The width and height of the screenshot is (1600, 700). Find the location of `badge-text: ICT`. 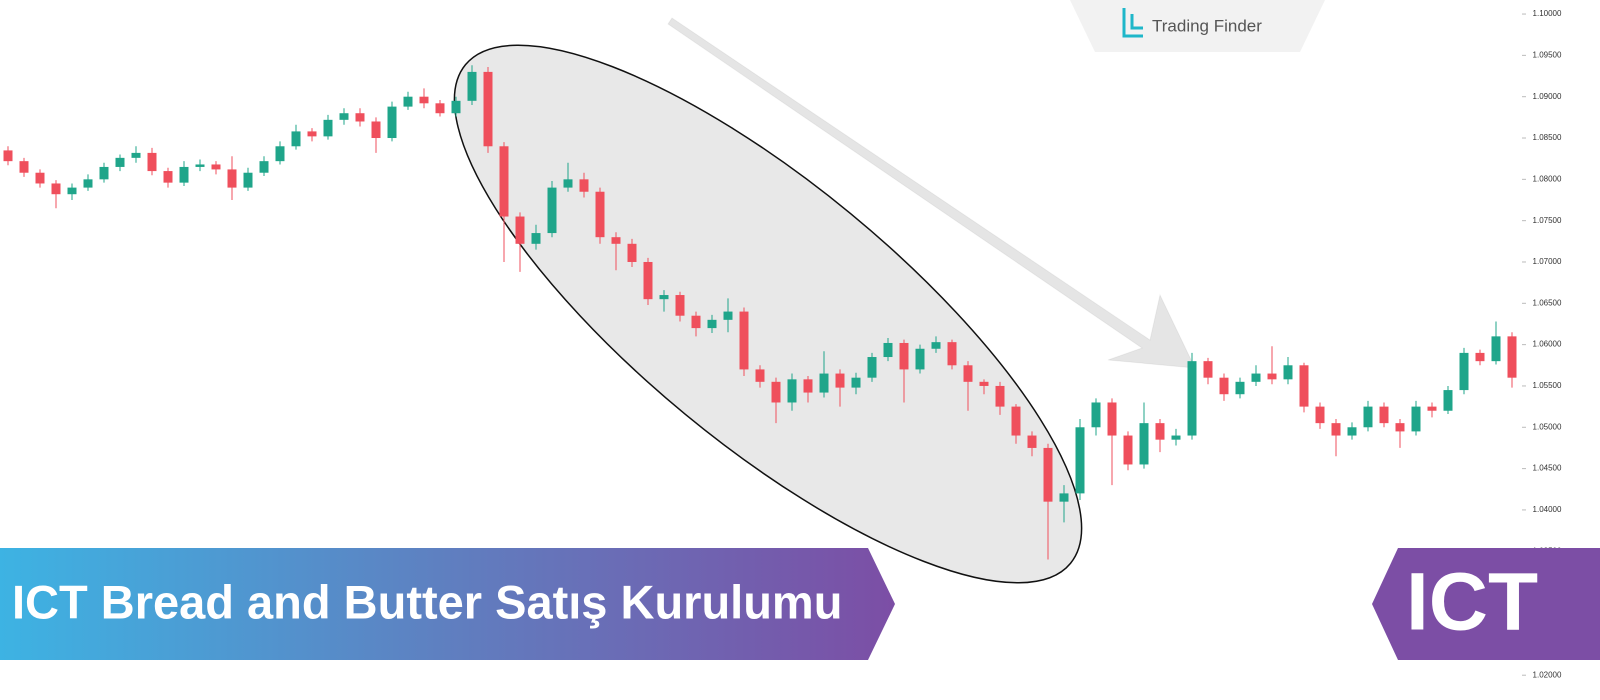

badge-text: ICT is located at coordinates (1472, 602).